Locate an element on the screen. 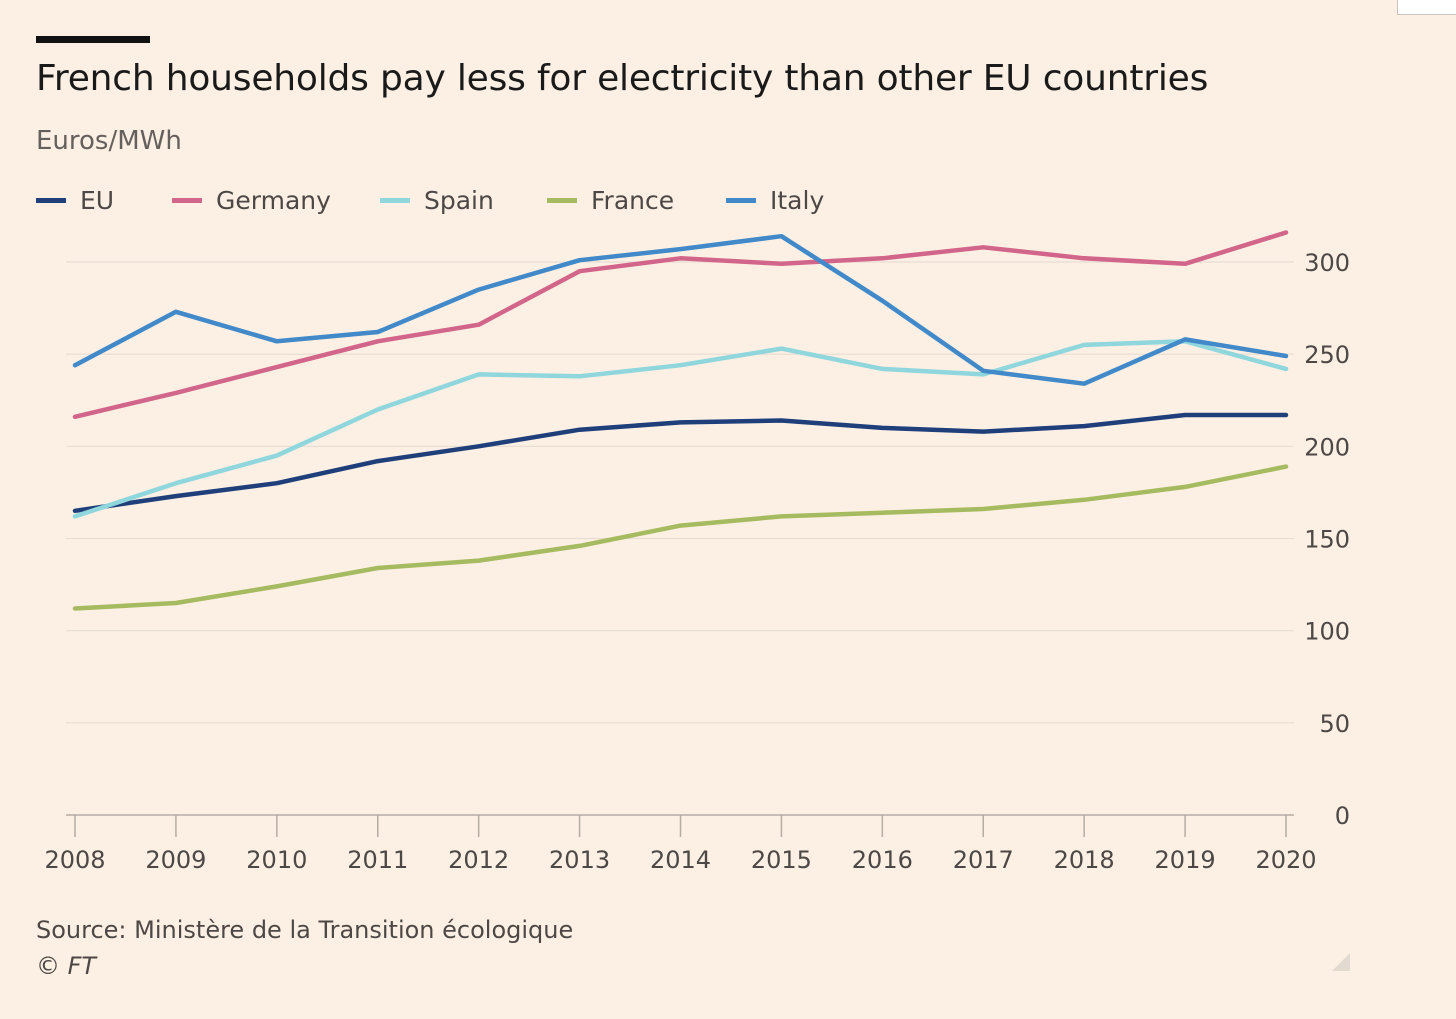 The width and height of the screenshot is (1456, 1019). legend-label-italy: Italy is located at coordinates (797, 200).